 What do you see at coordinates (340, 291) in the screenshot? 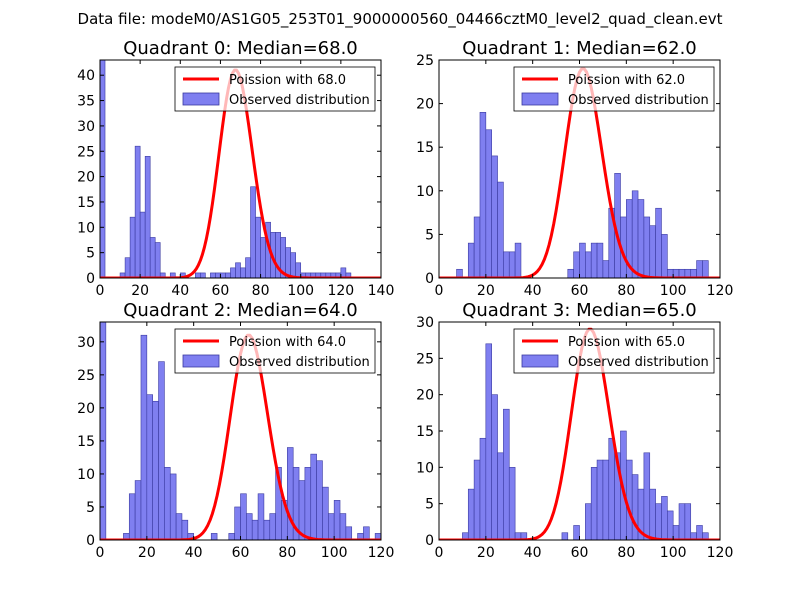
I see `x-tick-label: 120` at bounding box center [340, 291].